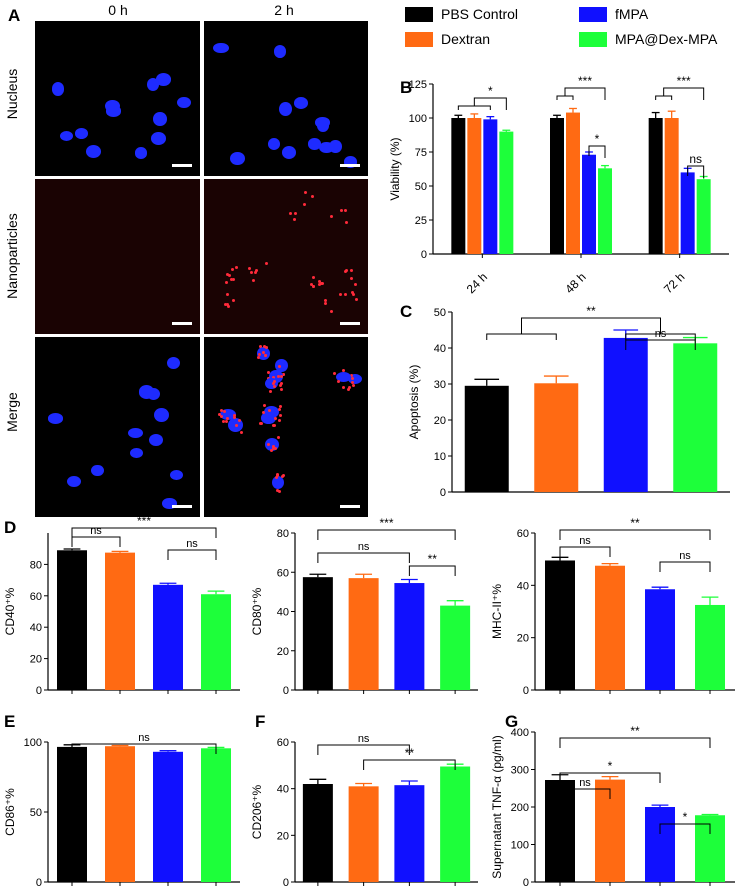 This screenshot has height=894, width=752. Describe the element at coordinates (440, 313) in the screenshot. I see `y-tick-label-C: 50` at that location.